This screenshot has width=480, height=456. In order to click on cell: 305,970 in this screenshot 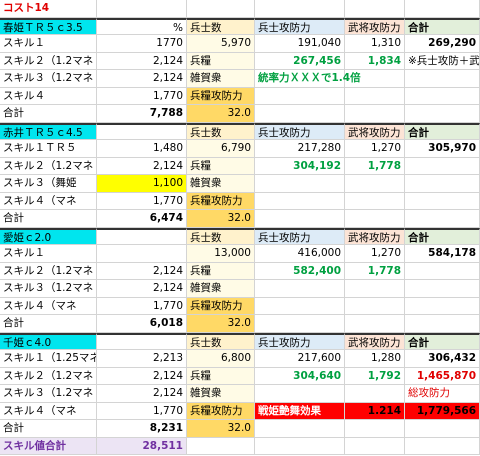, I will do `click(442, 149)`.